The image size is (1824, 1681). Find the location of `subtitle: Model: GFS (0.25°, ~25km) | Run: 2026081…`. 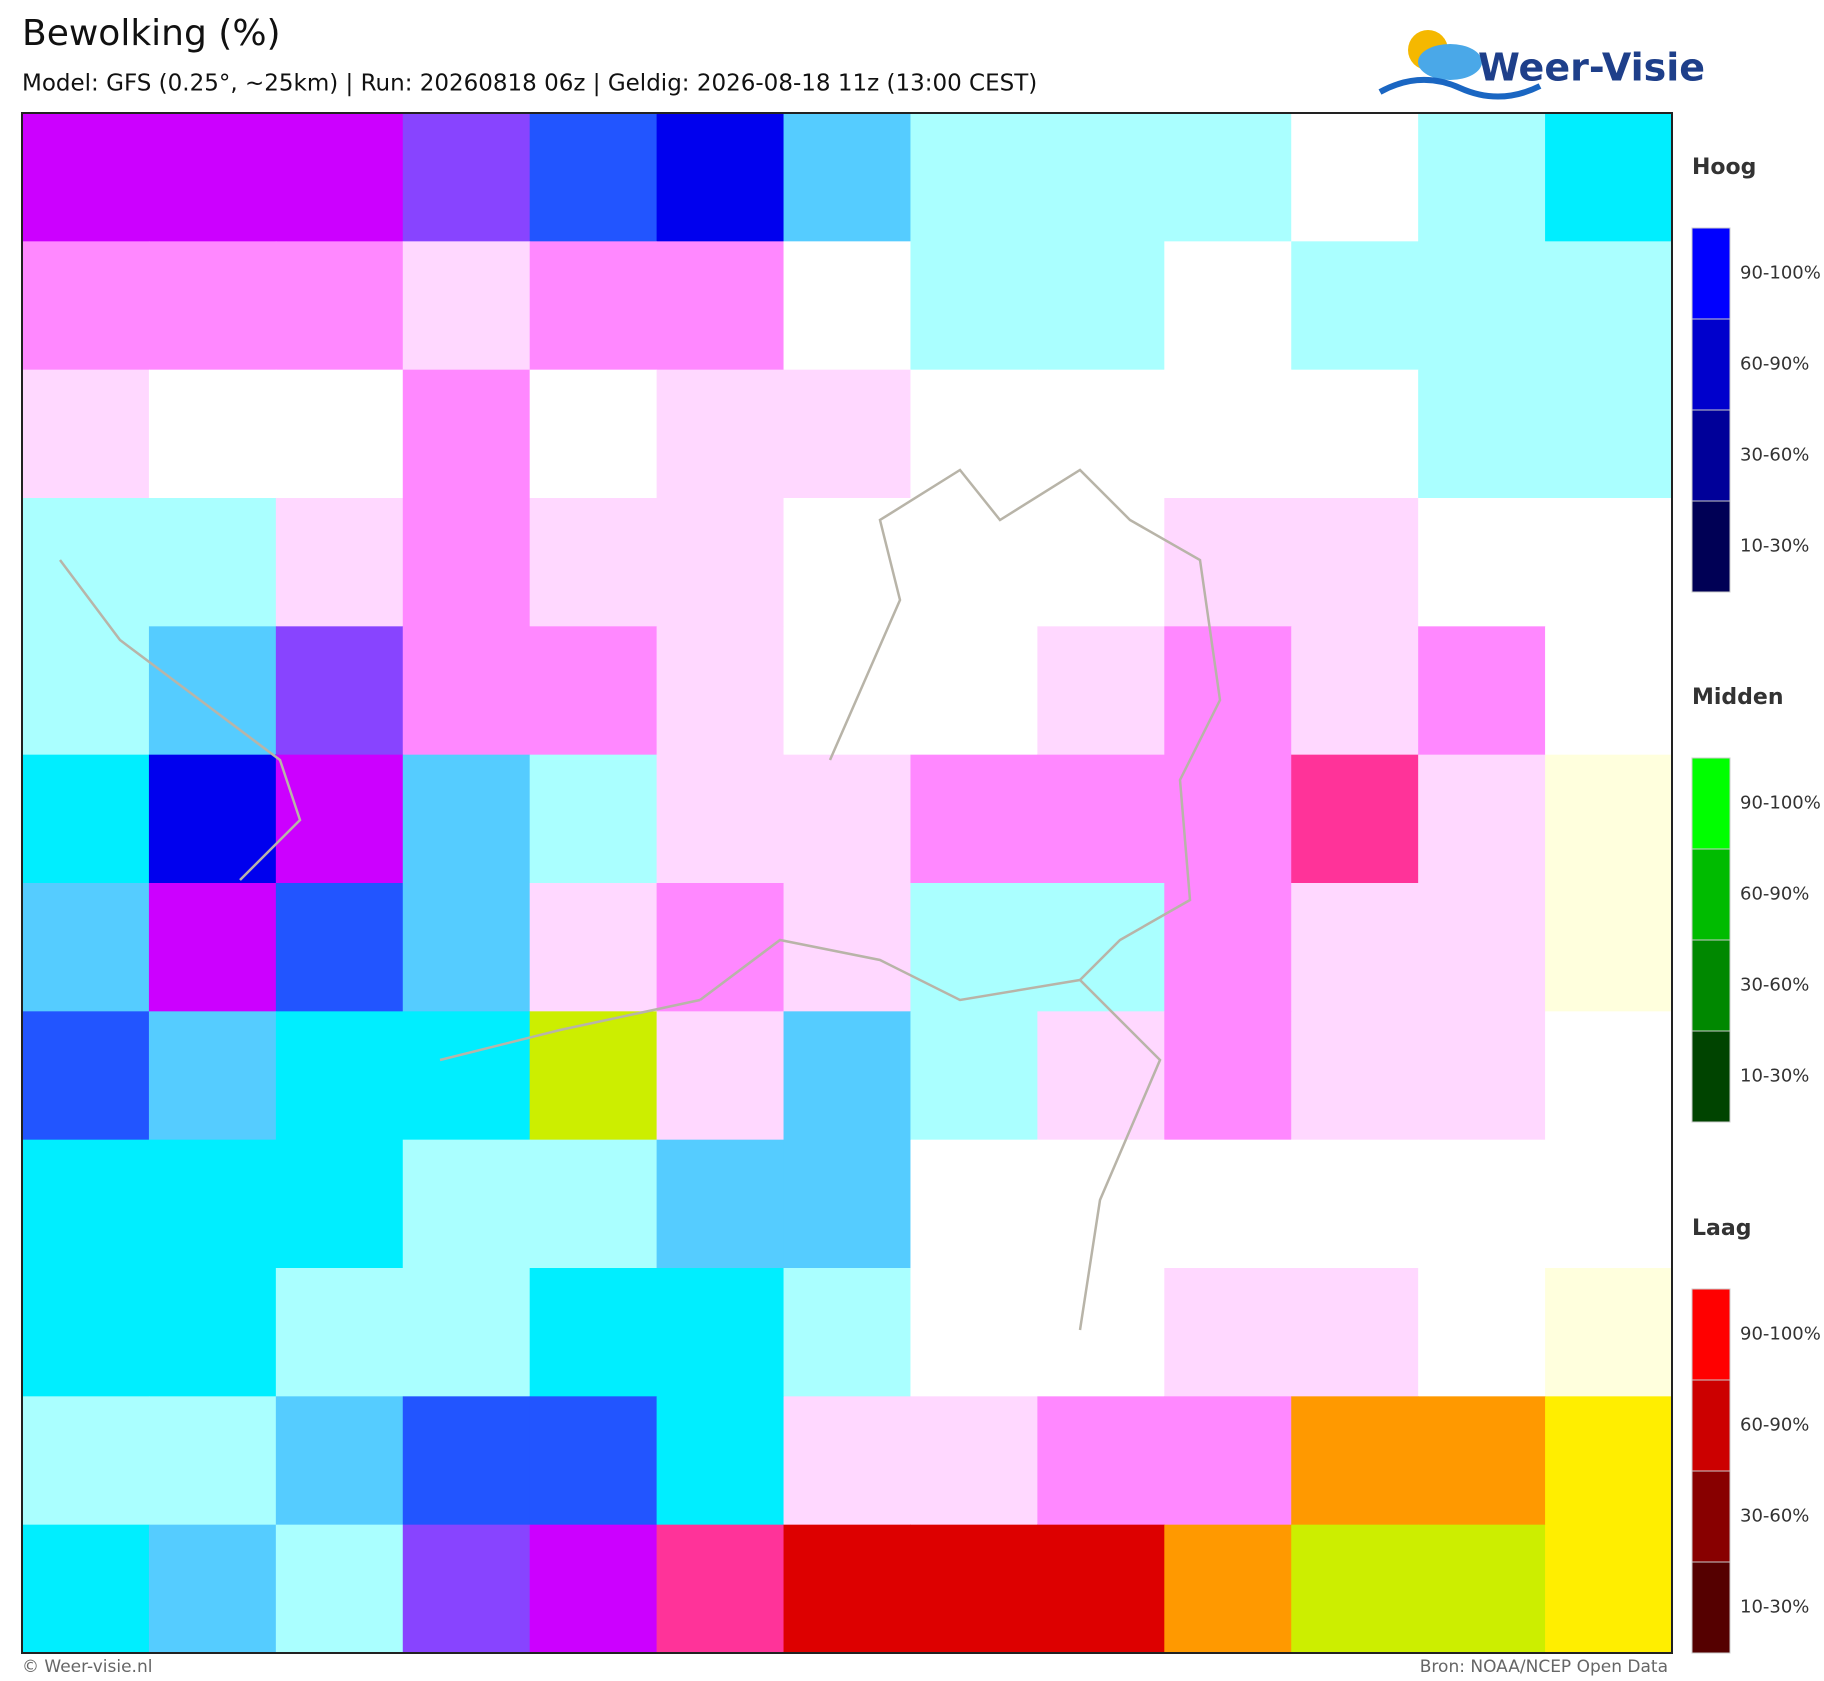

subtitle: Model: GFS (0.25°, ~25km) | Run: 2026081… is located at coordinates (529, 84).